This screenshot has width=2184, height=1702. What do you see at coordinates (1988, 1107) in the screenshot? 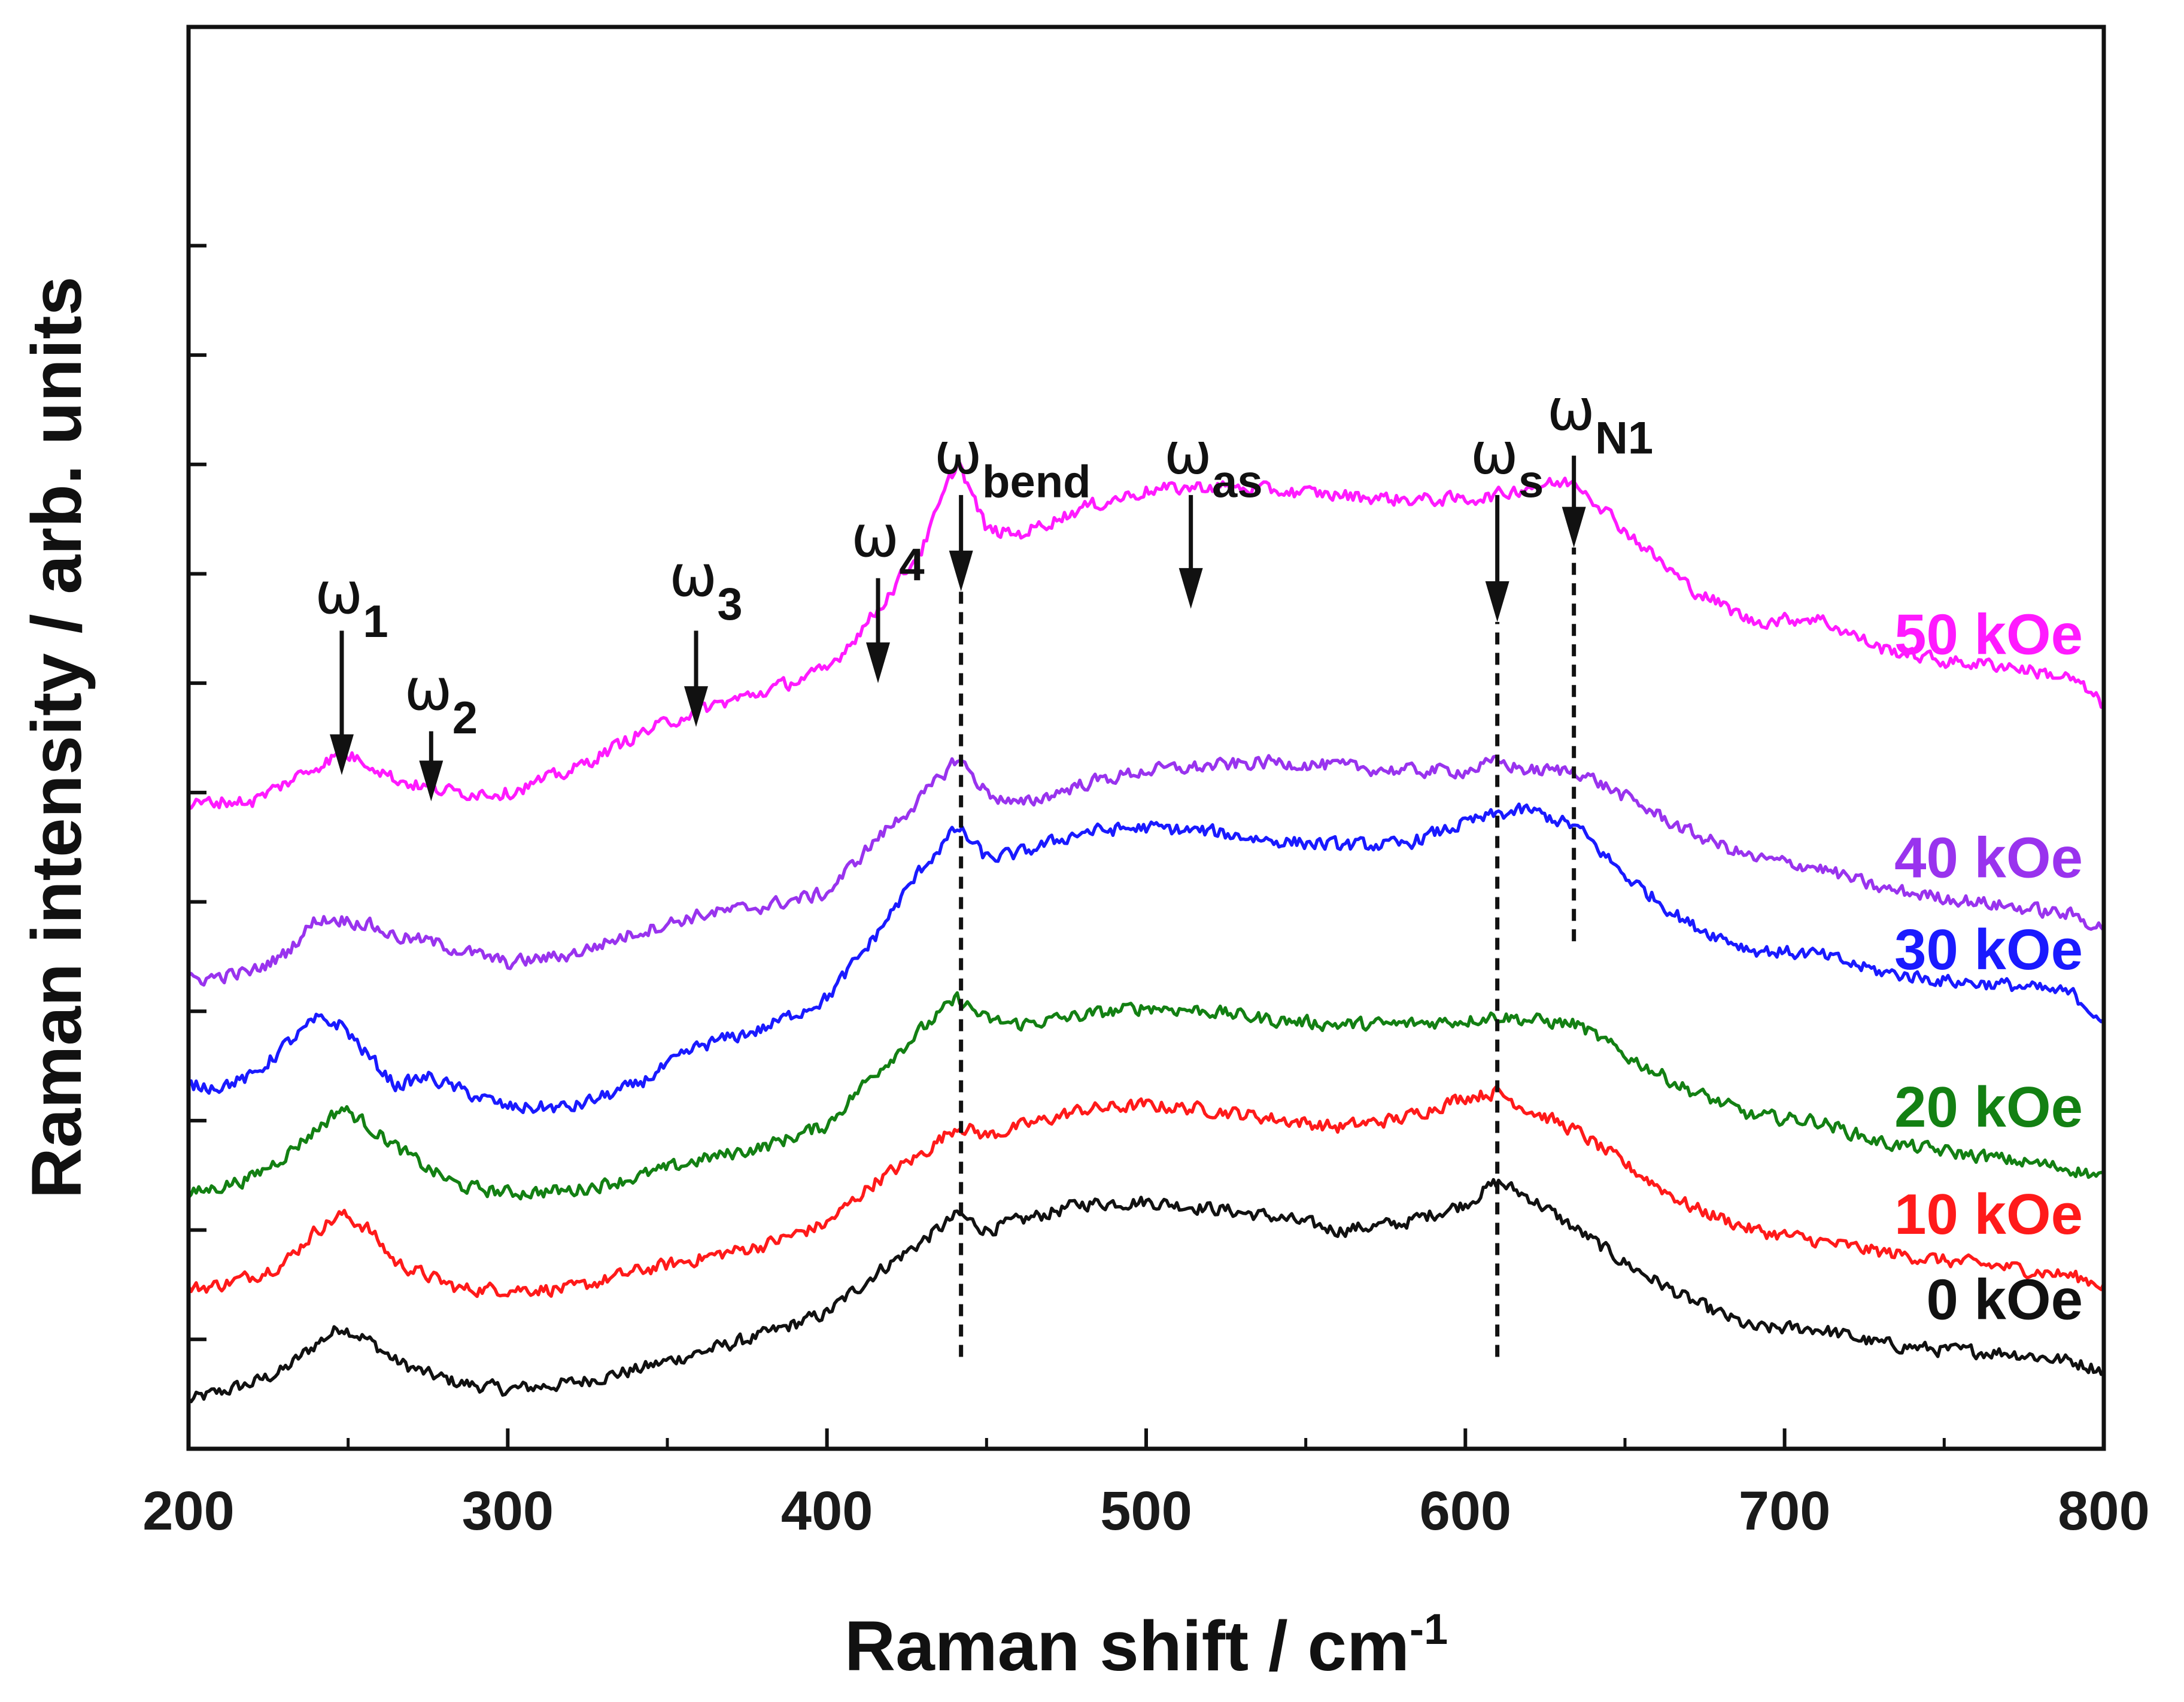
I see `series-label-20-koe: 20 kOe` at bounding box center [1988, 1107].